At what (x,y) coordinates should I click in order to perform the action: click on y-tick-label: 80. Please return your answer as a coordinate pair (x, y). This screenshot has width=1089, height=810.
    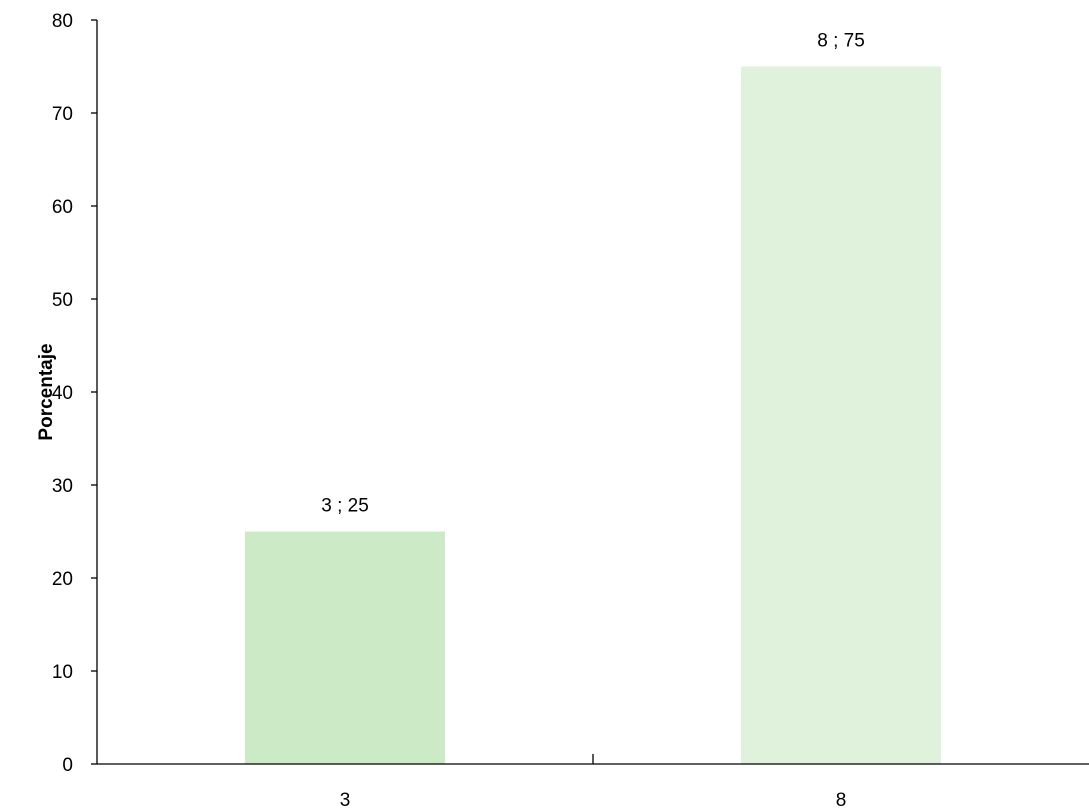
    Looking at the image, I should click on (62, 21).